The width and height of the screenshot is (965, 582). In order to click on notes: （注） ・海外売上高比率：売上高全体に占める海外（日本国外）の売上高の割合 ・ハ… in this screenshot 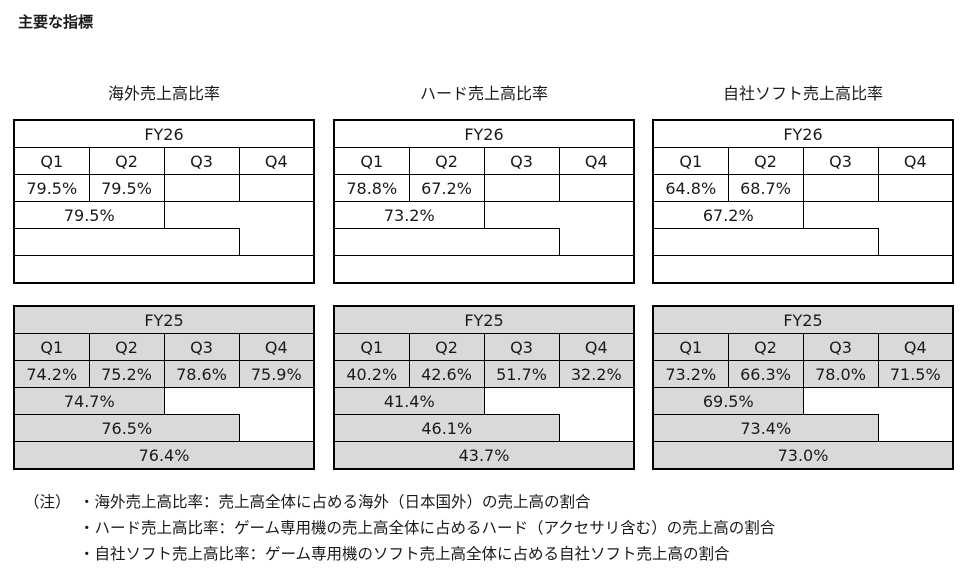, I will do `click(399, 528)`.